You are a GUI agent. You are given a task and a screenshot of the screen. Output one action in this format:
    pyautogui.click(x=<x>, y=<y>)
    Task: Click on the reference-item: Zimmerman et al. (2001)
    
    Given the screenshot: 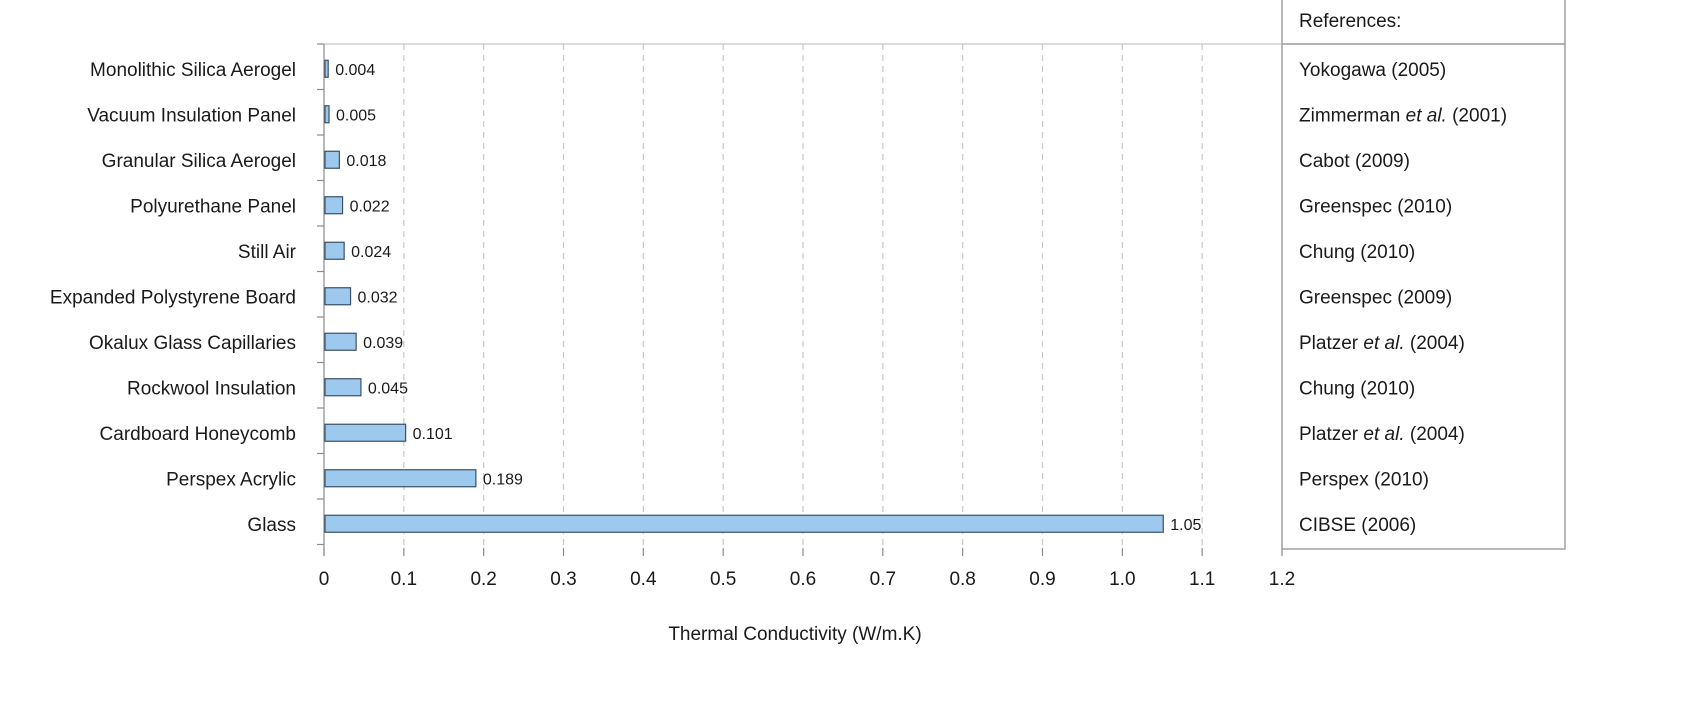 What is the action you would take?
    pyautogui.click(x=1403, y=115)
    